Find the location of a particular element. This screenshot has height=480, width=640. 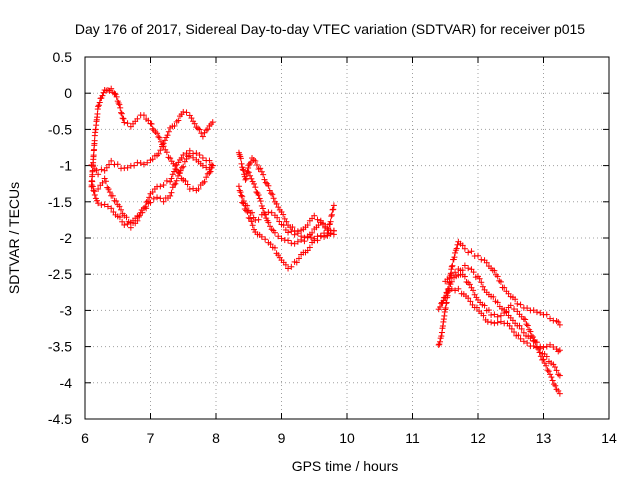

x-tick-label: 12 is located at coordinates (478, 438).